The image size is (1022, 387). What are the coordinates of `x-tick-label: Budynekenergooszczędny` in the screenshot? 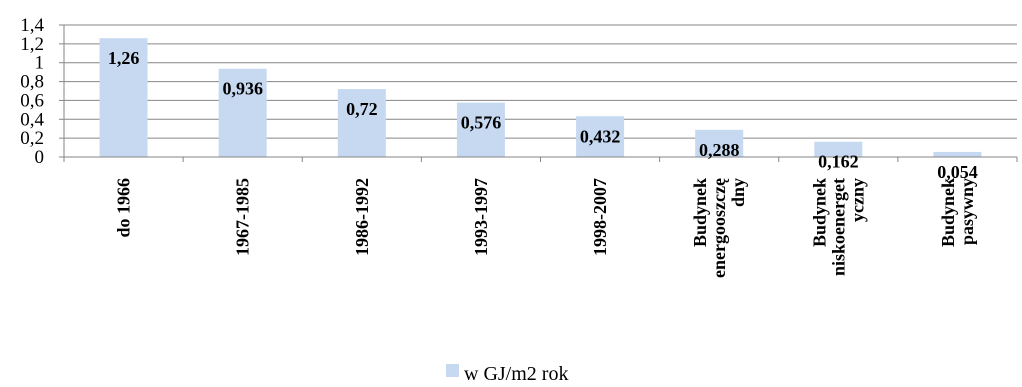 It's located at (719, 228).